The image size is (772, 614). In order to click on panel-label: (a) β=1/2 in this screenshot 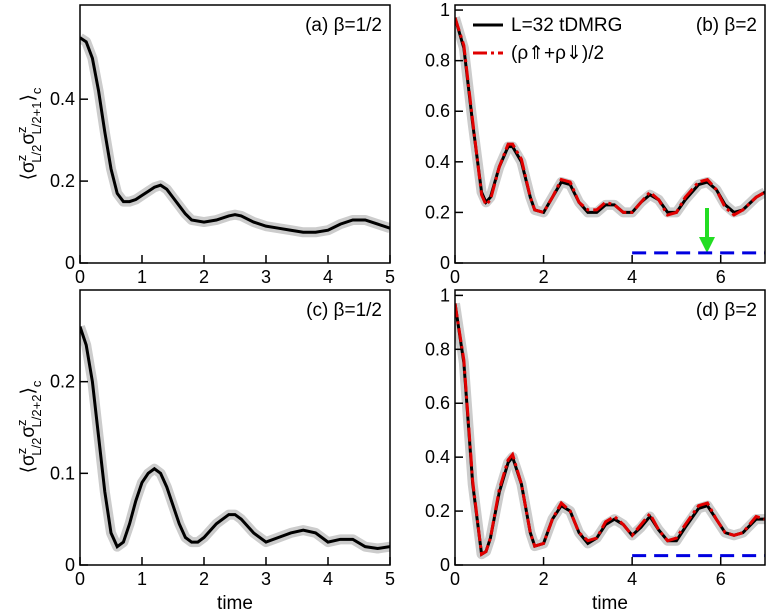, I will do `click(343, 25)`.